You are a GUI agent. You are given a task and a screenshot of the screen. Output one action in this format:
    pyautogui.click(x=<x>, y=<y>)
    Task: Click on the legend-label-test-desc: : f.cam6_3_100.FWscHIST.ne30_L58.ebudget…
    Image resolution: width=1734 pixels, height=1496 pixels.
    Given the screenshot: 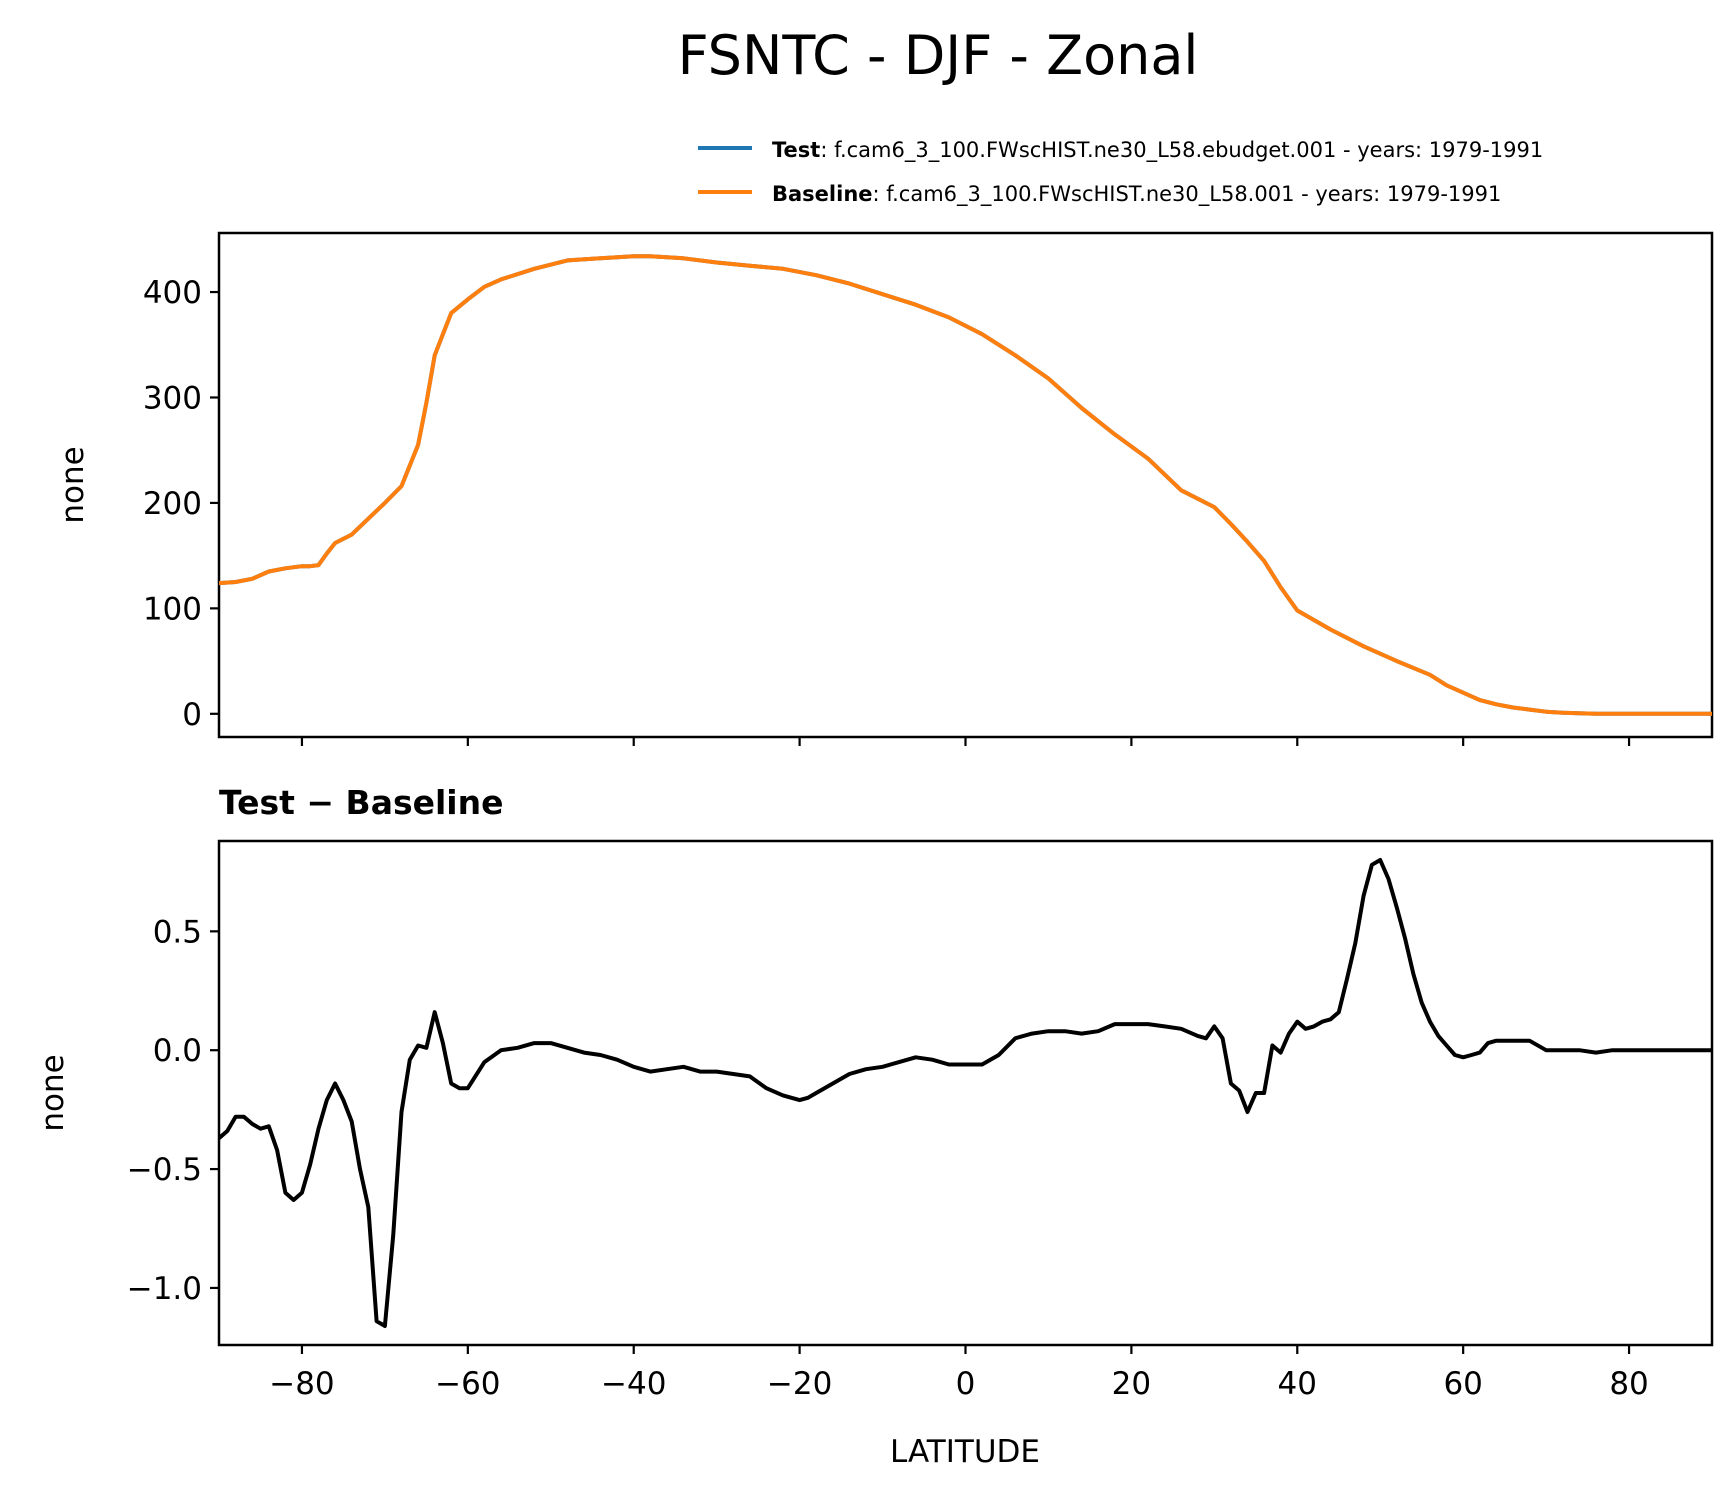 What is the action you would take?
    pyautogui.click(x=1181, y=150)
    